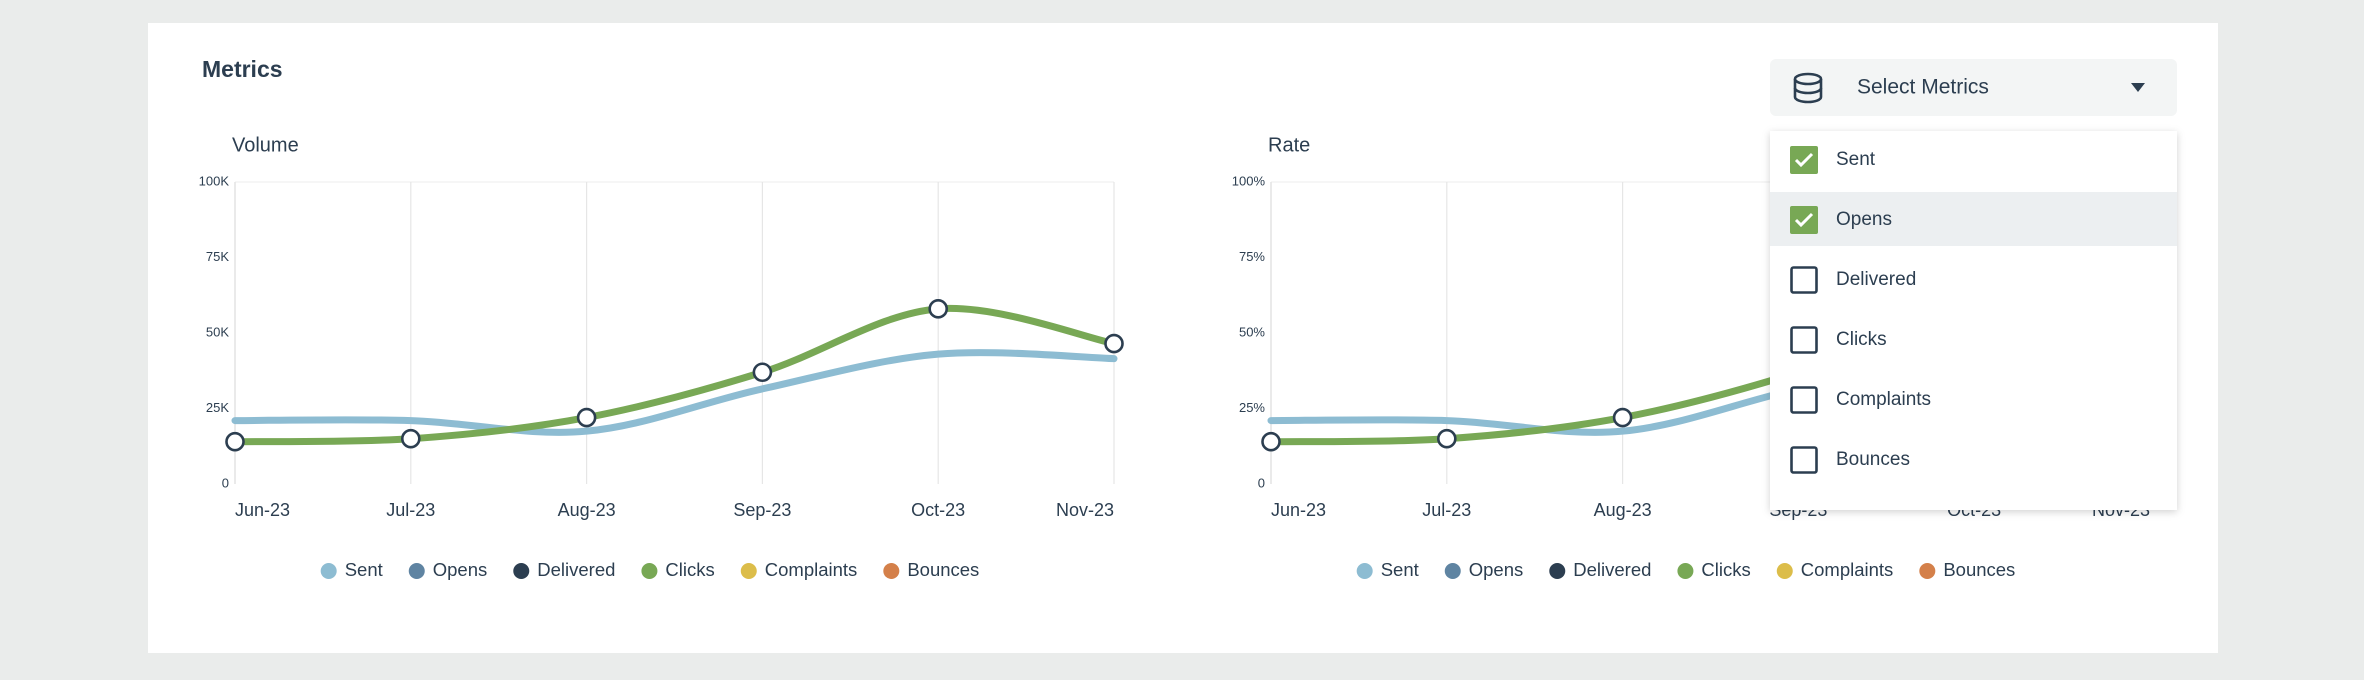  Describe the element at coordinates (1808, 88) in the screenshot. I see `database-icon` at that location.